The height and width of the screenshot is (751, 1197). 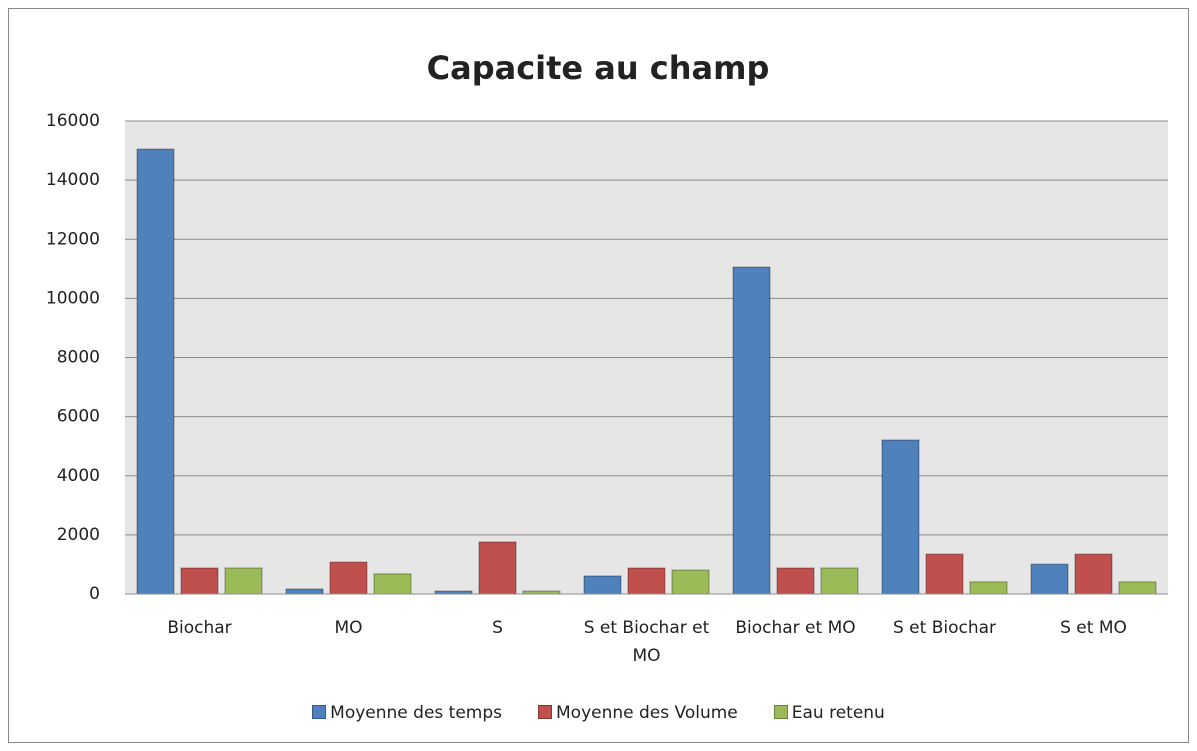 What do you see at coordinates (78, 417) in the screenshot?
I see `y-tick-label: 6000` at bounding box center [78, 417].